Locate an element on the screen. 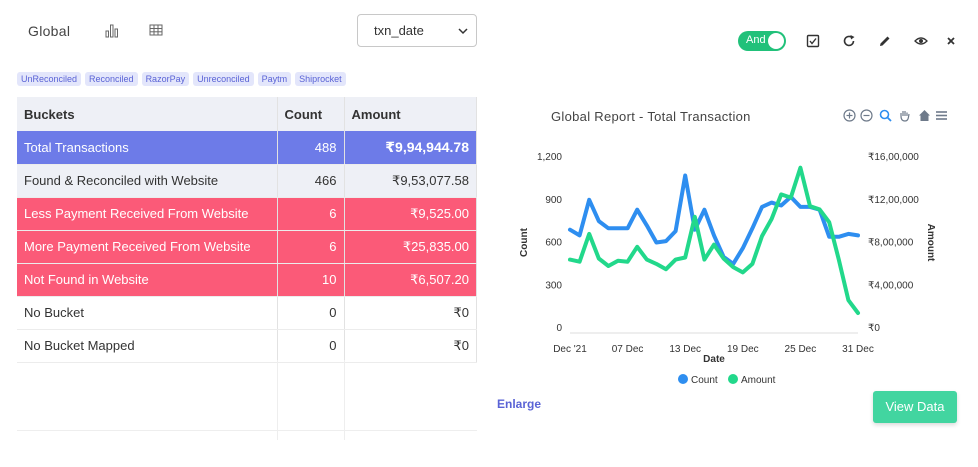  refresh-icon is located at coordinates (849, 41).